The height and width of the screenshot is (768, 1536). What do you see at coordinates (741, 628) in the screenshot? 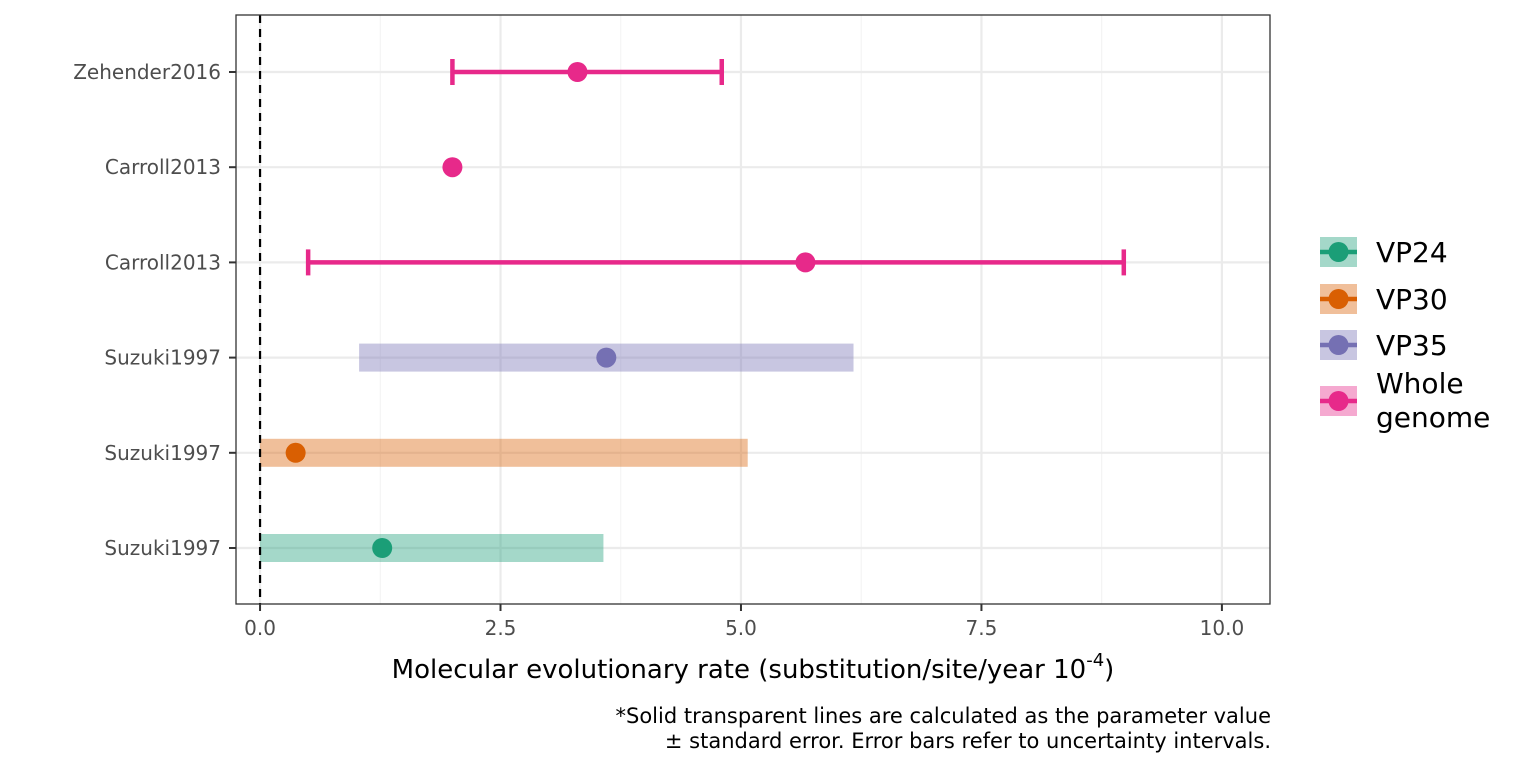
I see `x-tick-label: 5.0` at bounding box center [741, 628].